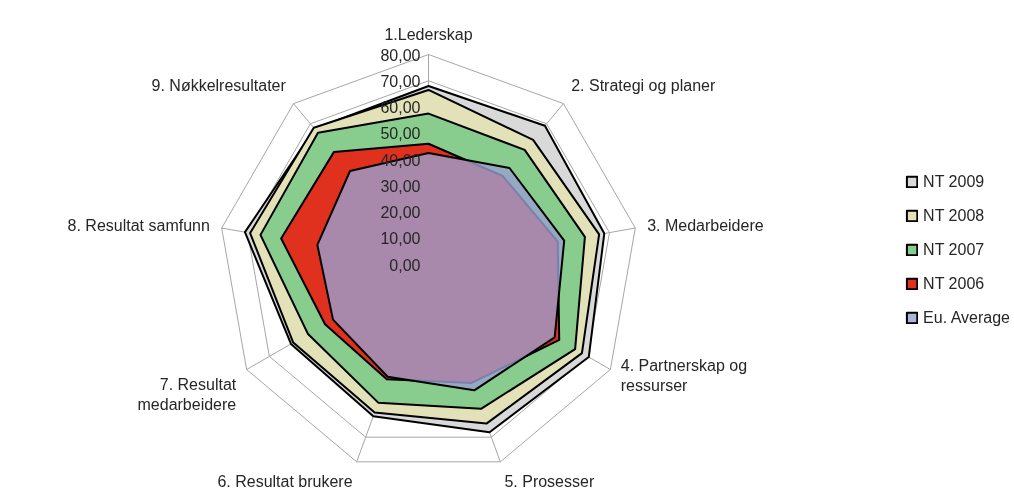 The height and width of the screenshot is (499, 1014). I want to click on y-tick-label: 50,00, so click(400, 134).